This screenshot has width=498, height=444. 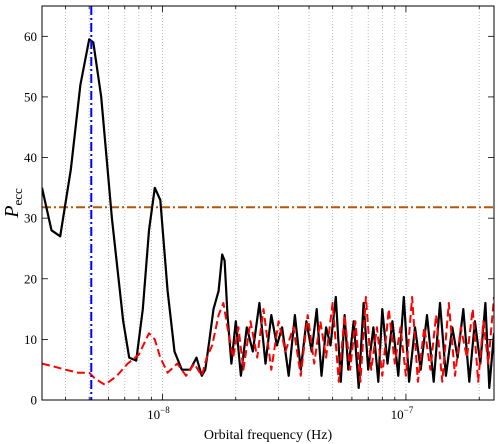 I want to click on y-tick-label: 30, so click(x=30, y=218).